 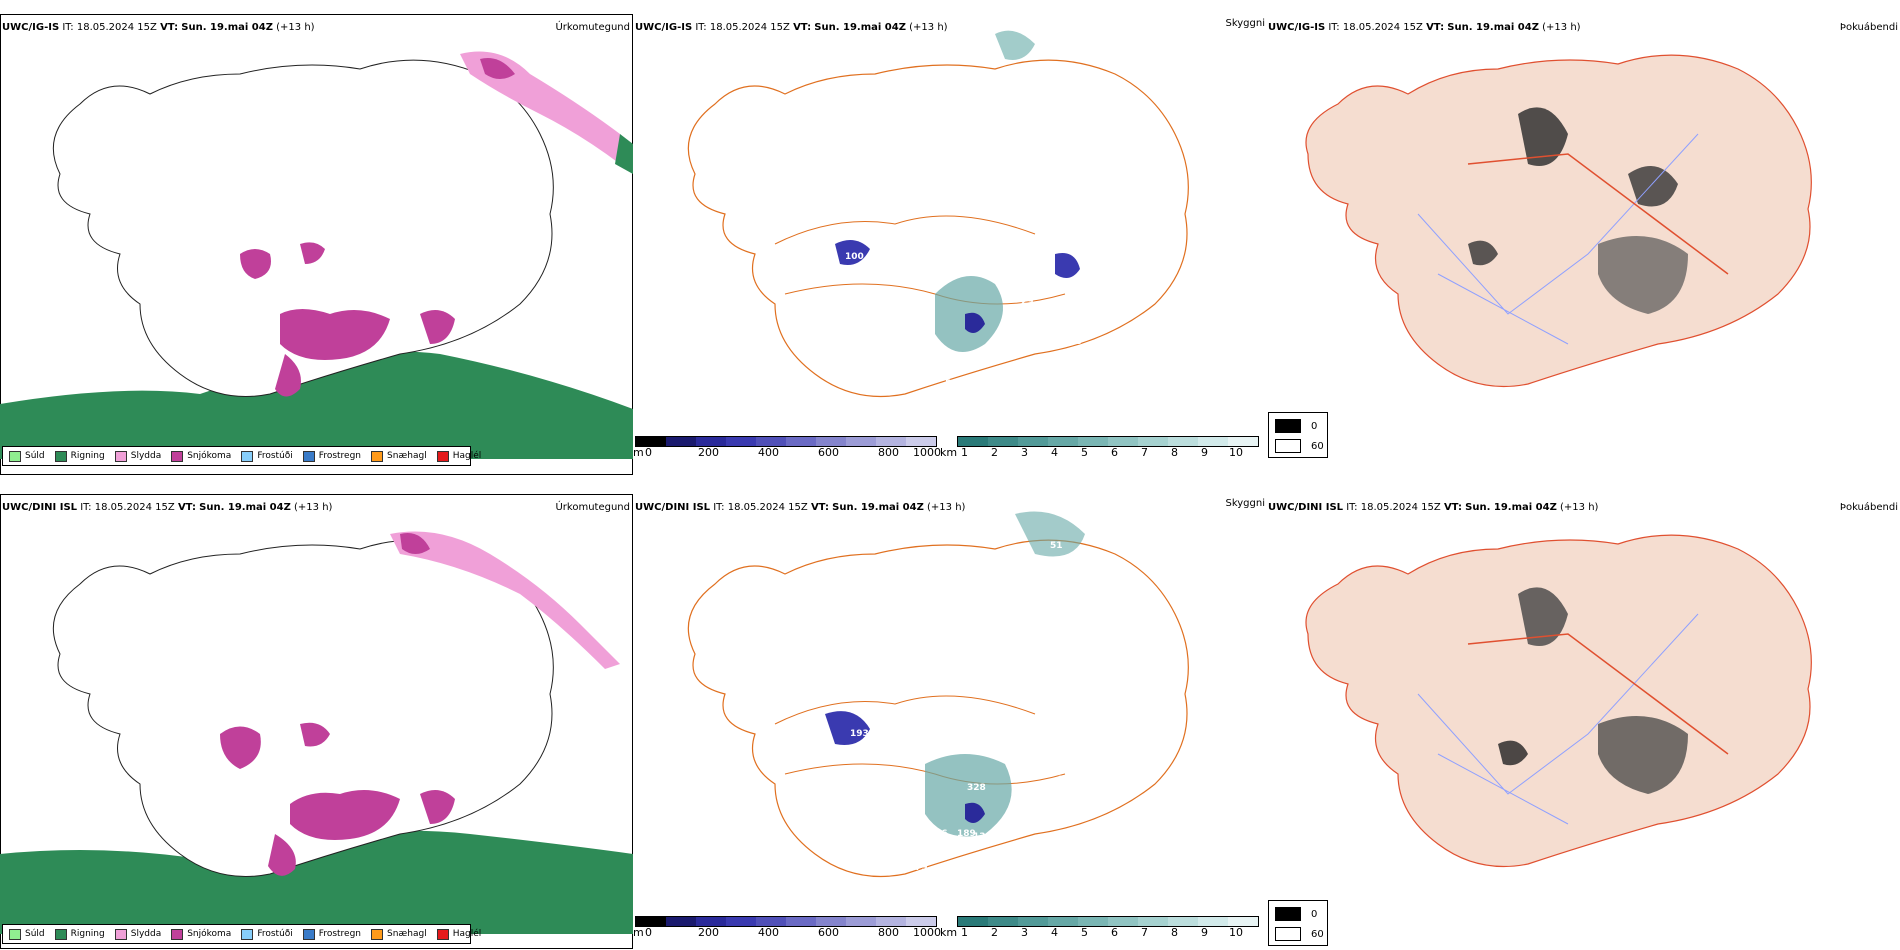 I want to click on vis-label: 81, so click(x=1017, y=580).